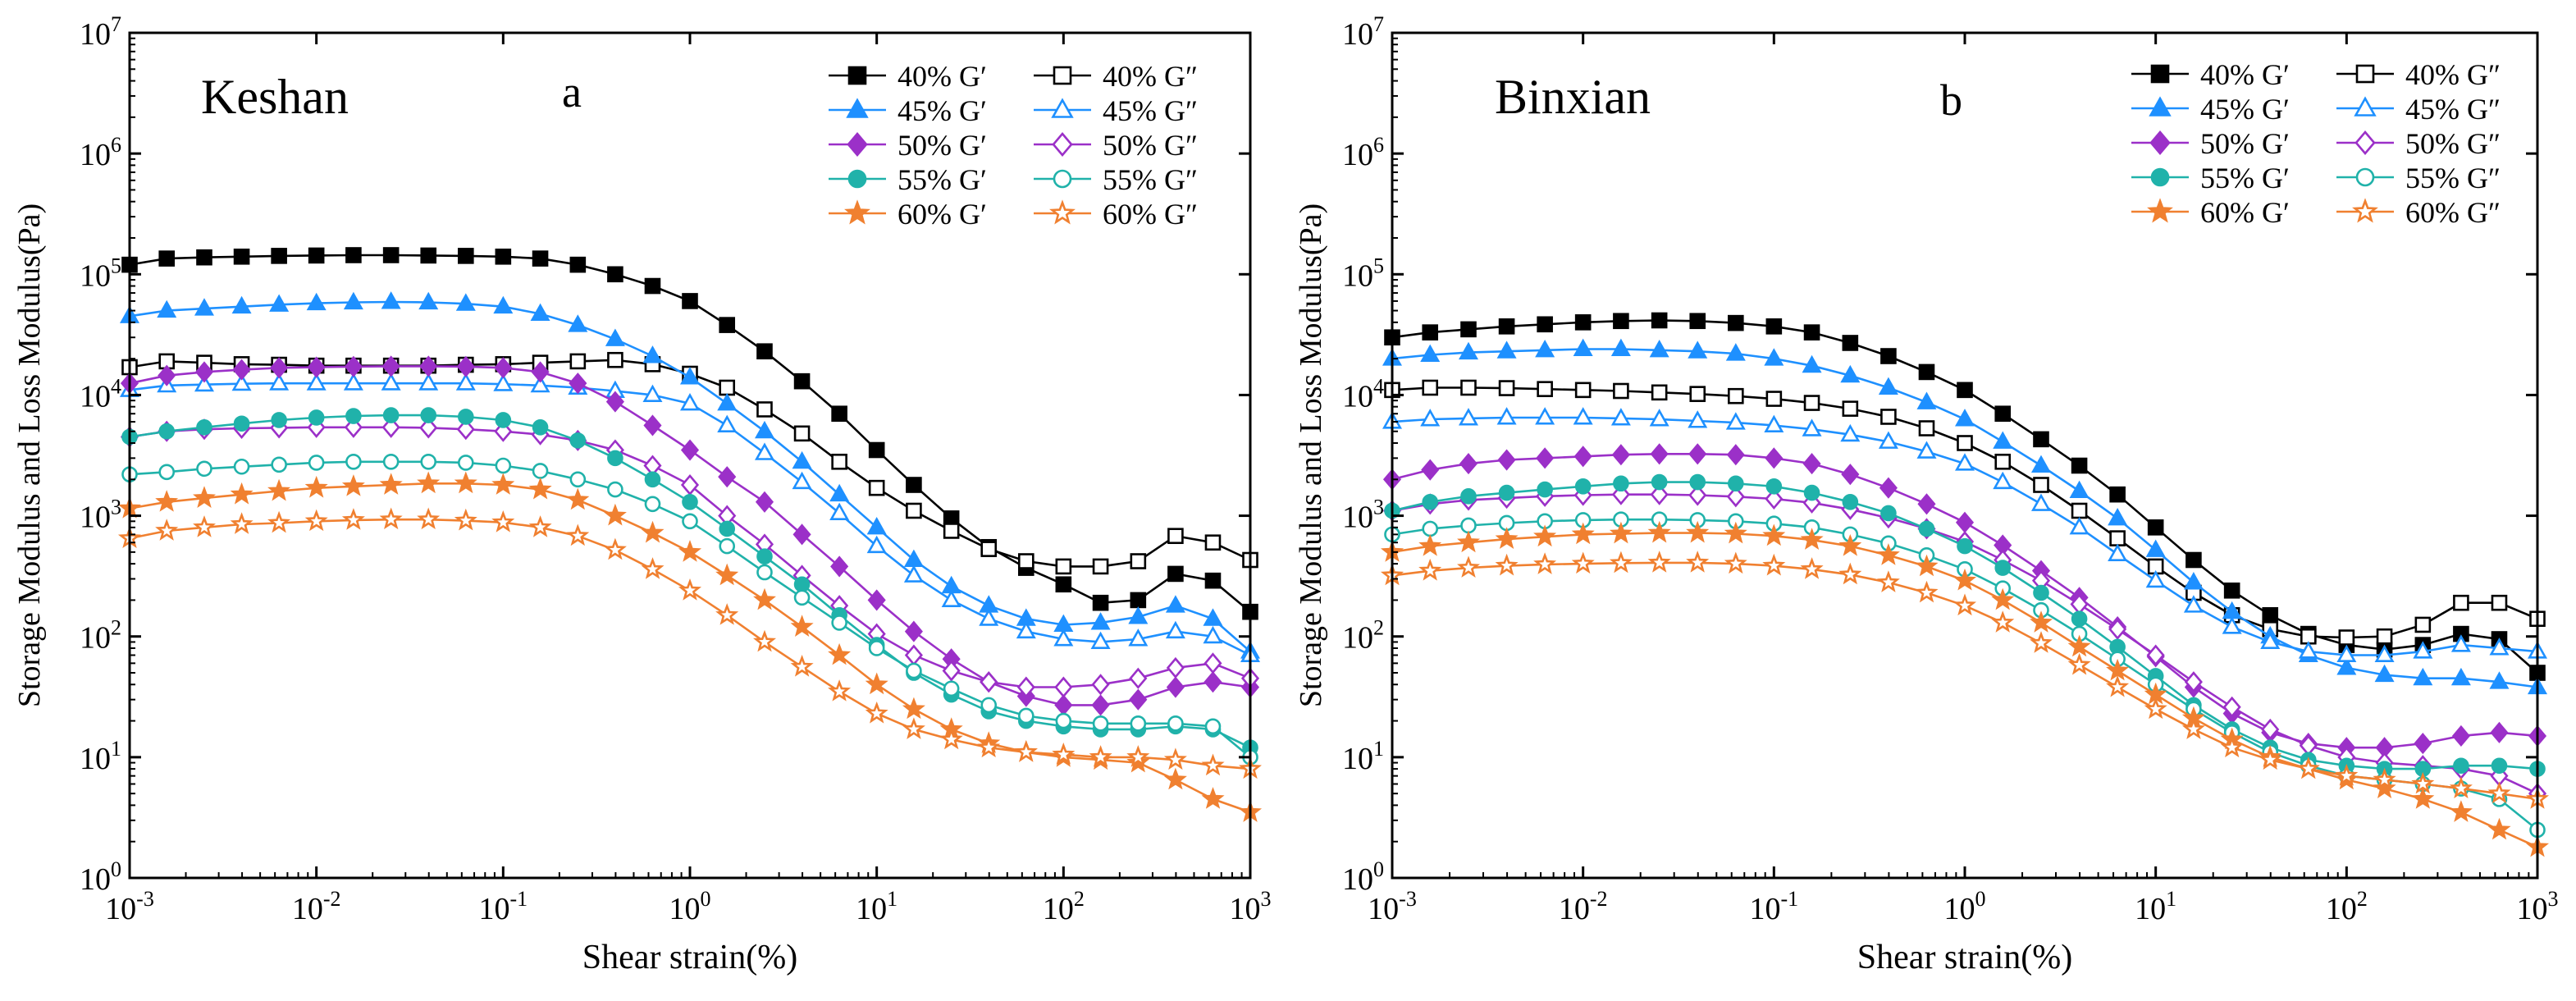  What do you see at coordinates (1965, 957) in the screenshot?
I see `x-axis-label: Shear strain(%)` at bounding box center [1965, 957].